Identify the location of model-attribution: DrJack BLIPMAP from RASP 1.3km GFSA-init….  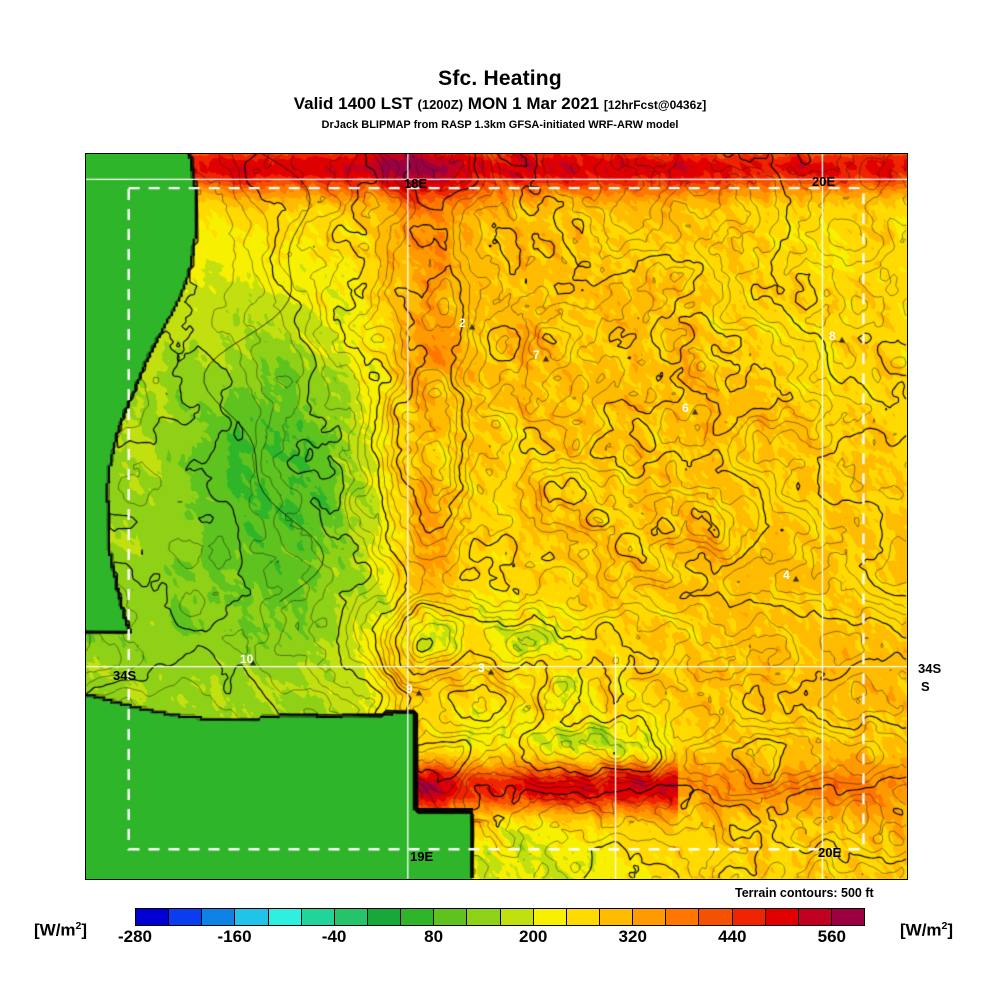
(500, 125).